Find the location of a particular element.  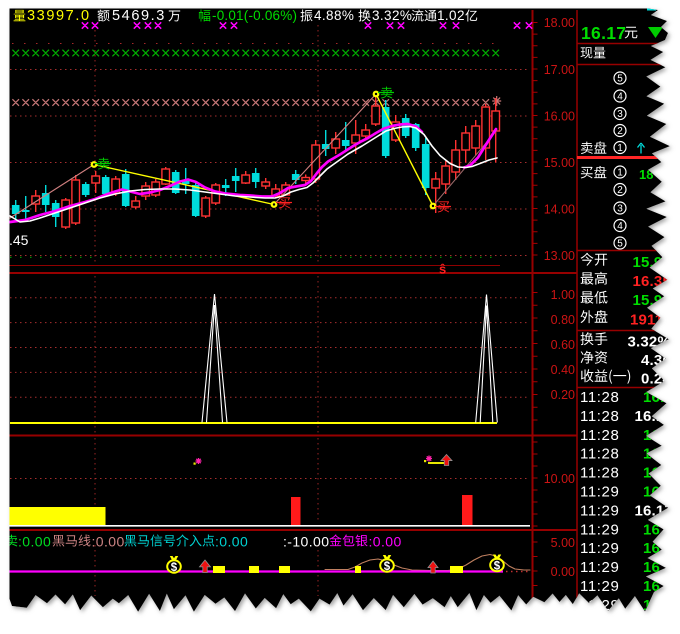

svg-text: 13.00 is located at coordinates (559, 256).